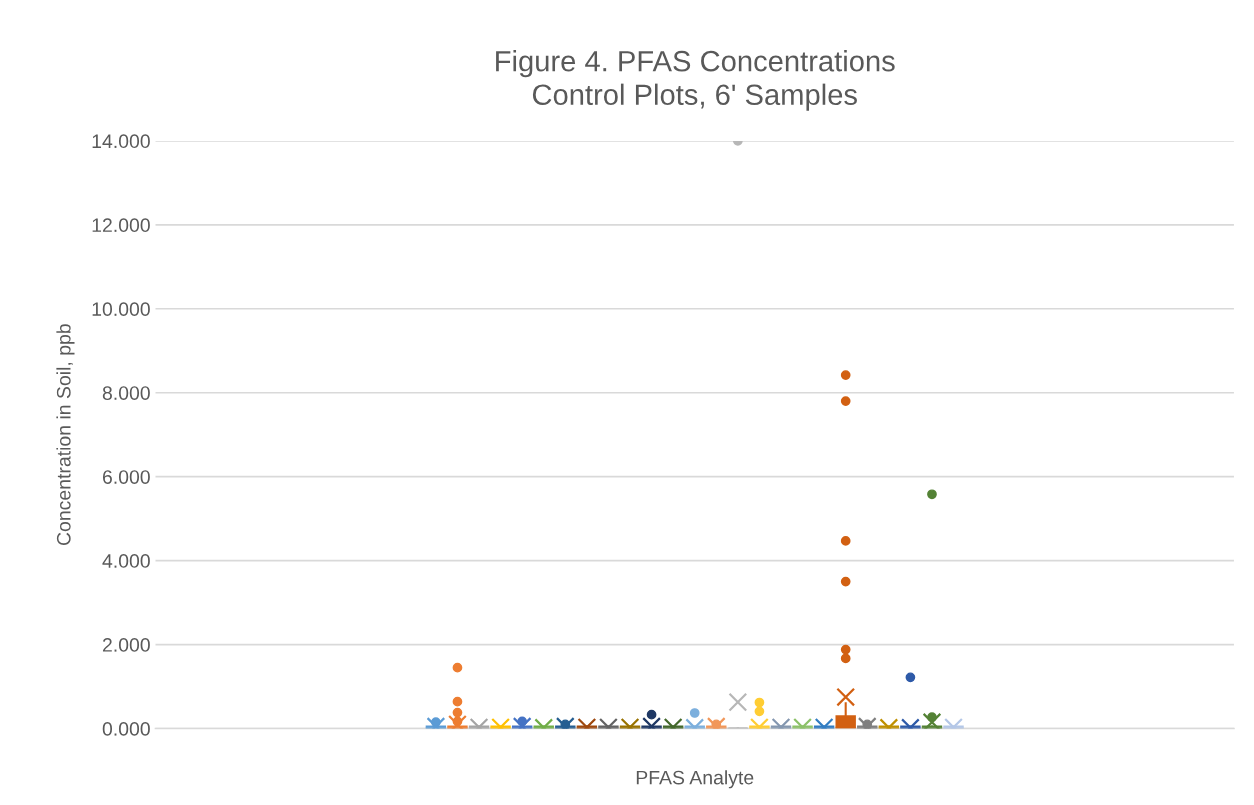  I want to click on y-tick-label: 6.000, so click(126, 477).